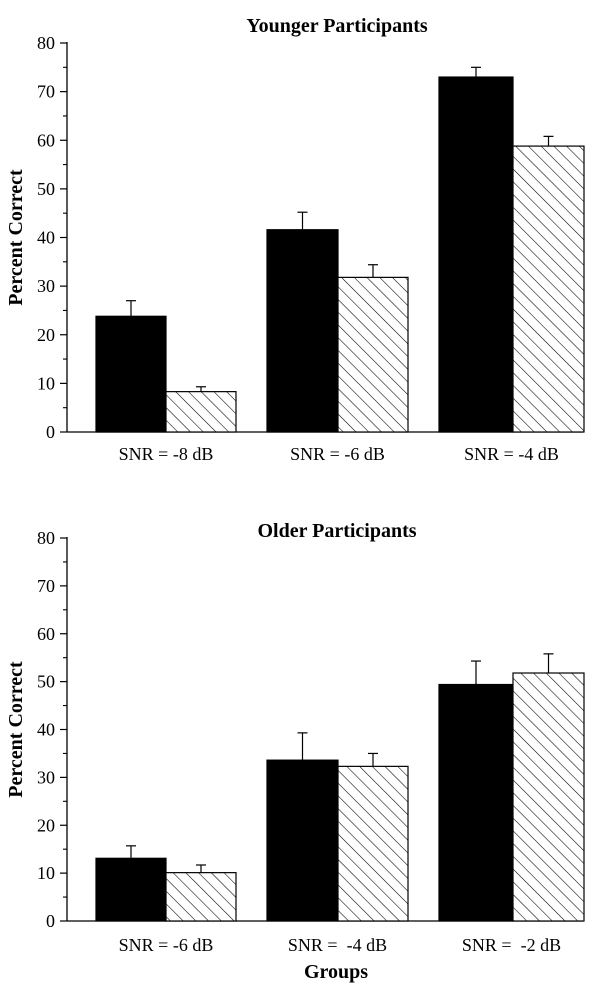  I want to click on chart-title: Older Participants, so click(336, 531).